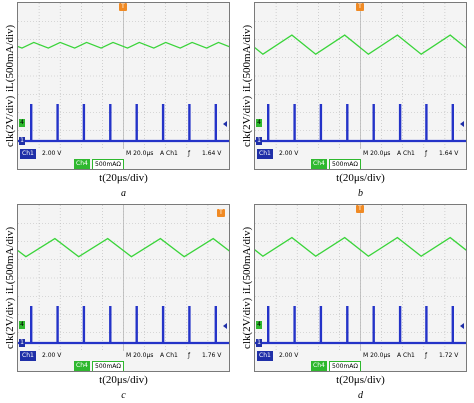 This screenshot has height=403, width=474. What do you see at coordinates (360, 193) in the screenshot?
I see `panel-caption: b` at bounding box center [360, 193].